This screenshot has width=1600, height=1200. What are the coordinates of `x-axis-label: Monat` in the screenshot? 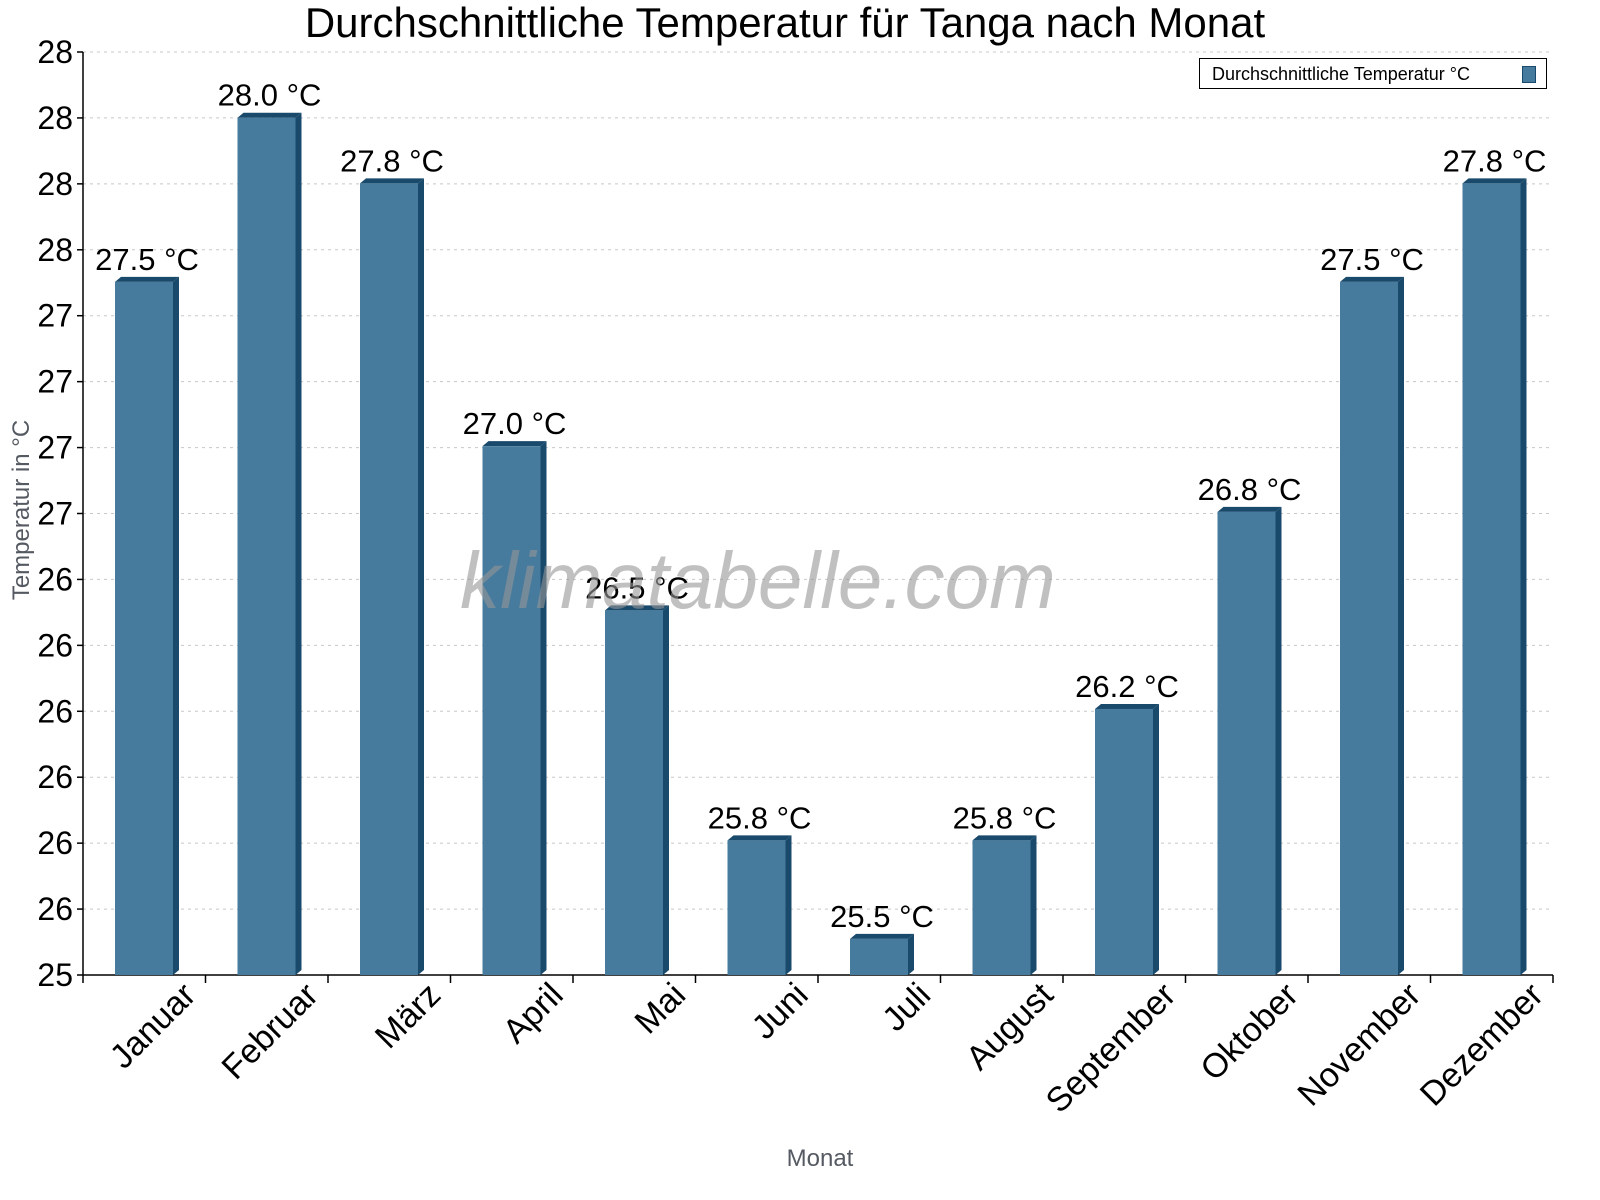 It's located at (820, 1158).